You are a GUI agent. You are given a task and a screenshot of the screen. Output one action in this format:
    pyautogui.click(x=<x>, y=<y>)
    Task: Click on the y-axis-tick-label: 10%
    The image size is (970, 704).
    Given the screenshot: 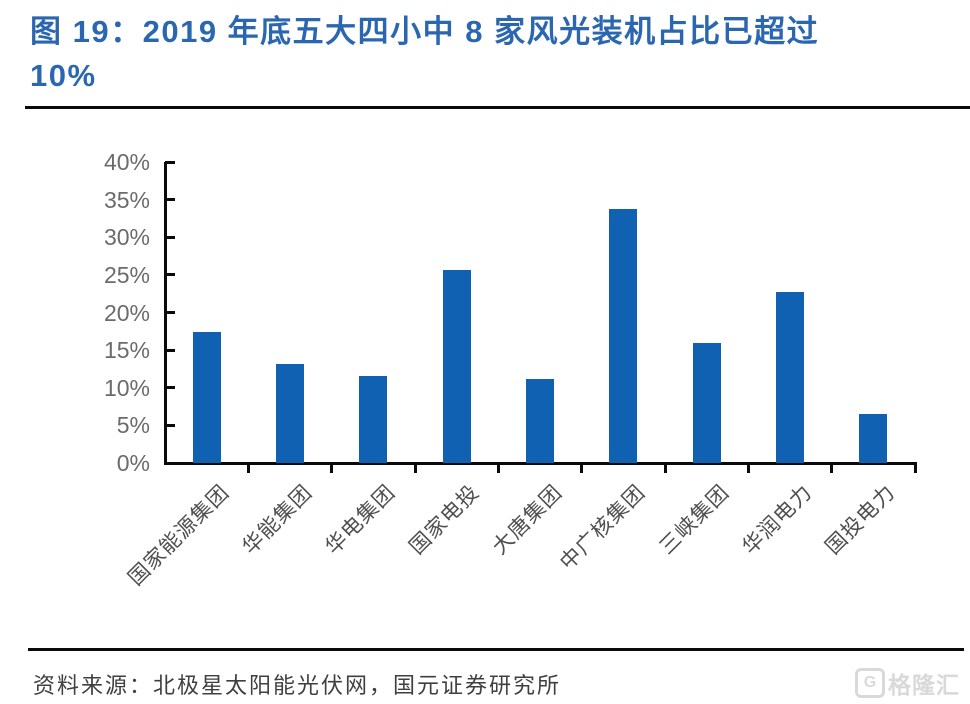 What is the action you would take?
    pyautogui.click(x=126, y=387)
    